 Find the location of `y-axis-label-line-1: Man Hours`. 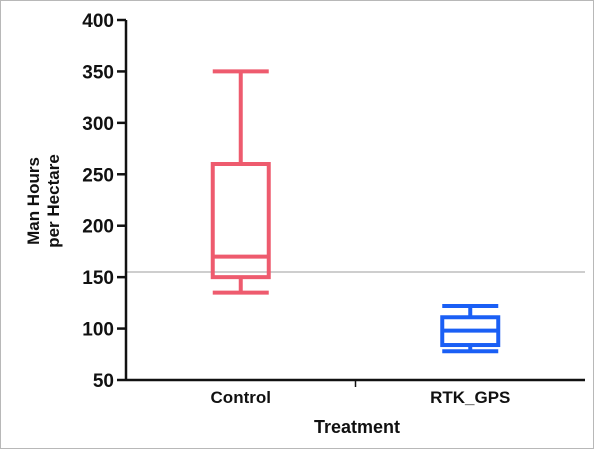

y-axis-label-line-1: Man Hours is located at coordinates (33, 201).